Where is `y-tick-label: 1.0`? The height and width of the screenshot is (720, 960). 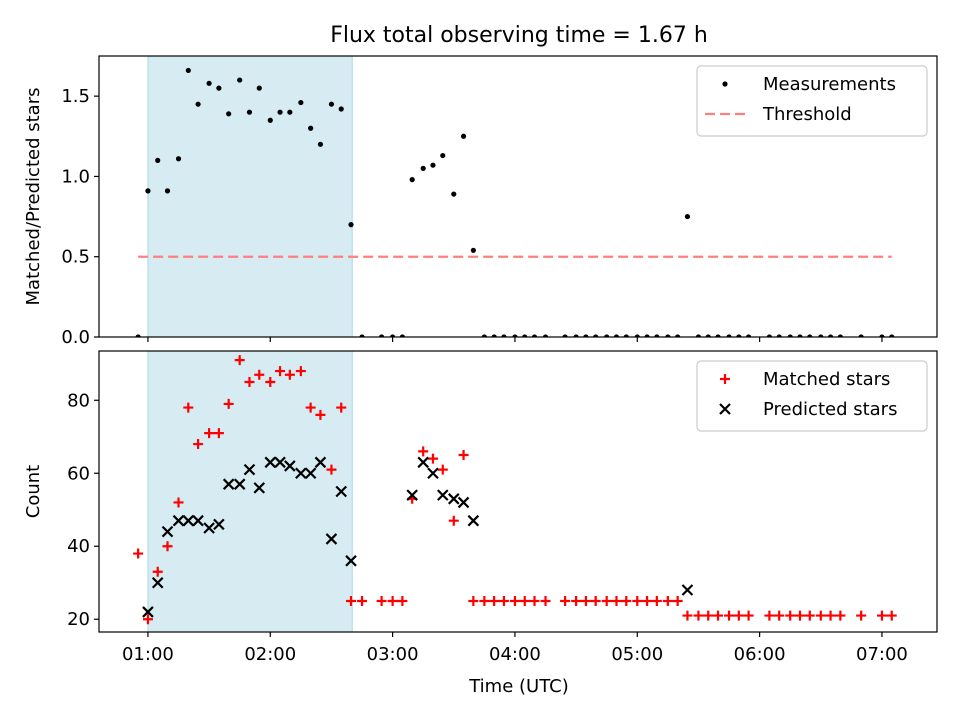
y-tick-label: 1.0 is located at coordinates (75, 176).